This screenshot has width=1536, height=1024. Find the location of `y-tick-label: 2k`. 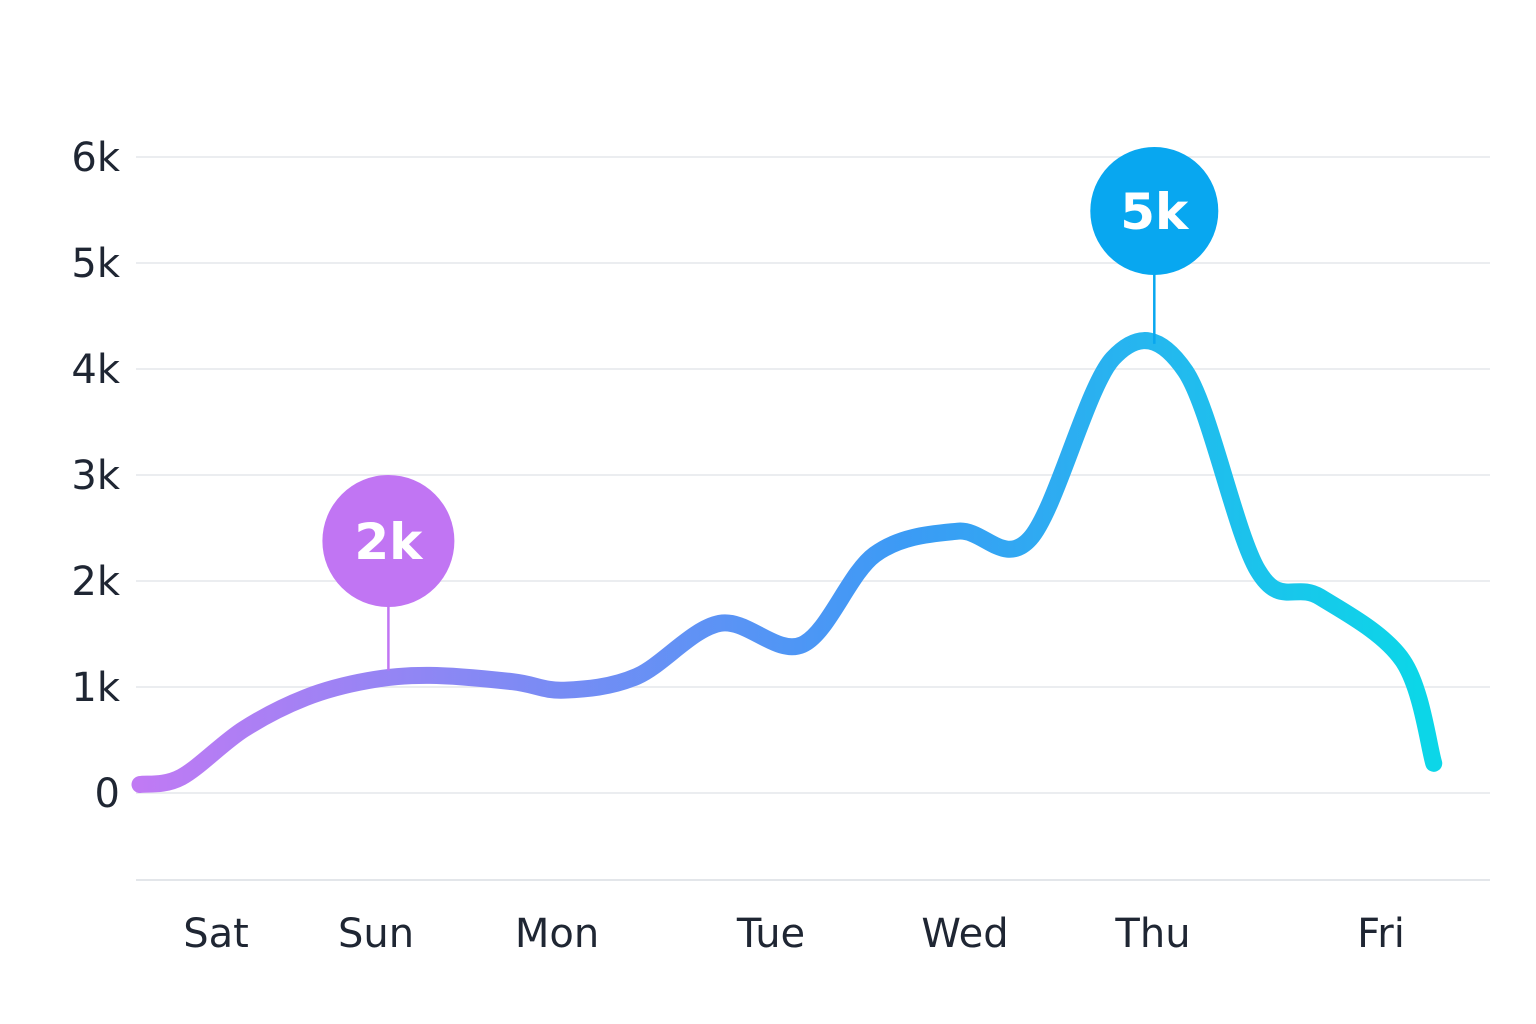

y-tick-label: 2k is located at coordinates (95, 582).